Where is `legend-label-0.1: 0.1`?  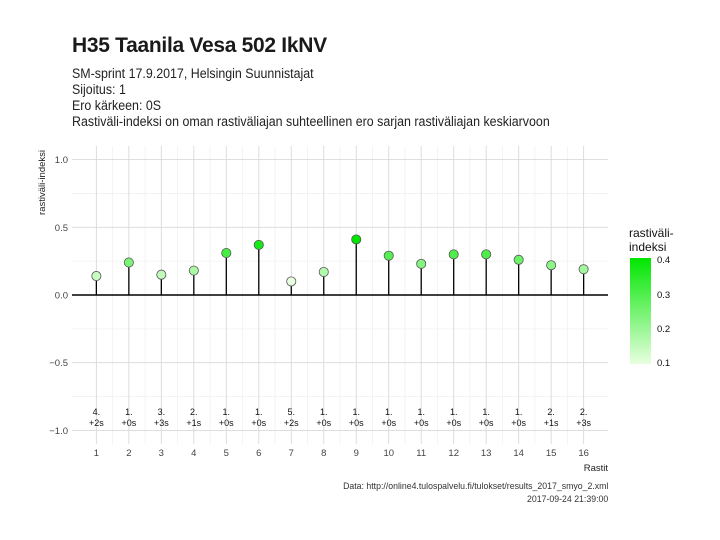
legend-label-0.1: 0.1 is located at coordinates (664, 363).